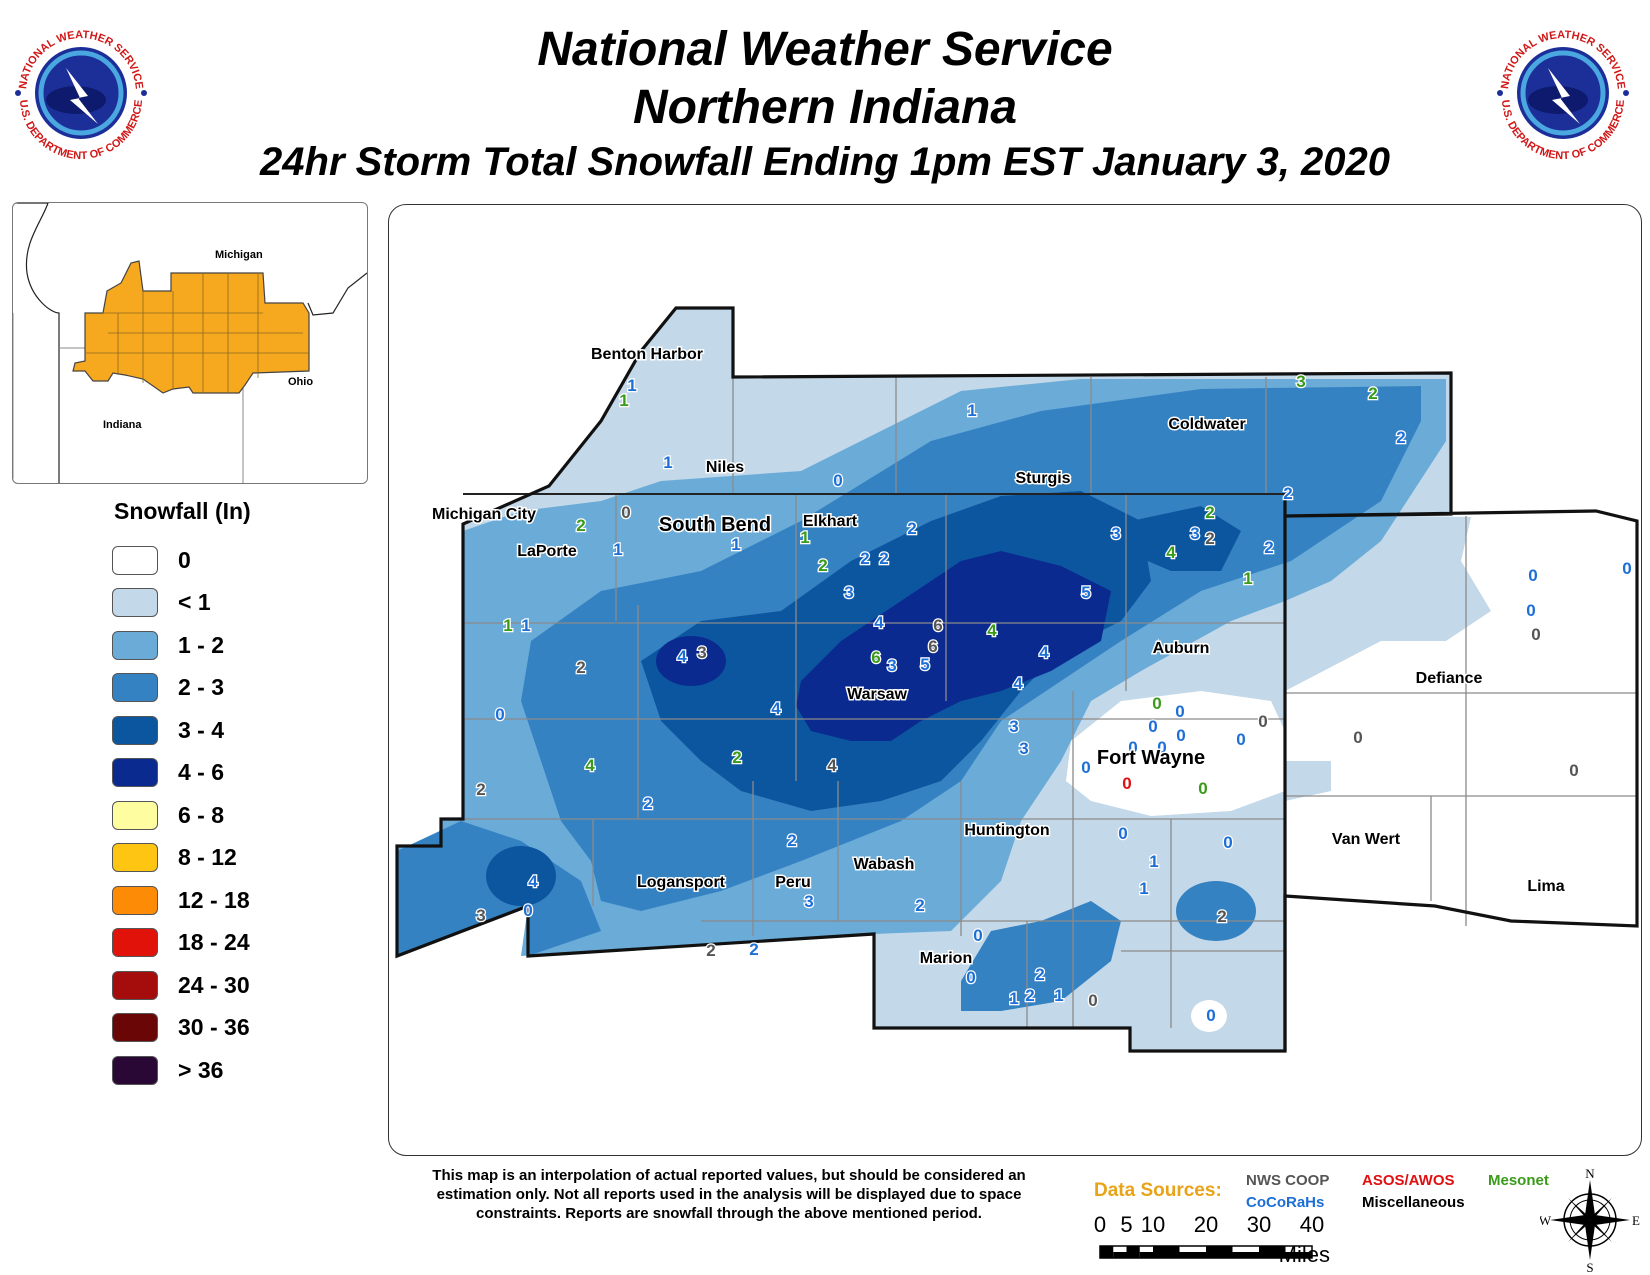 This screenshot has height=1275, width=1650. I want to click on city-label: Warsaw, so click(877, 694).